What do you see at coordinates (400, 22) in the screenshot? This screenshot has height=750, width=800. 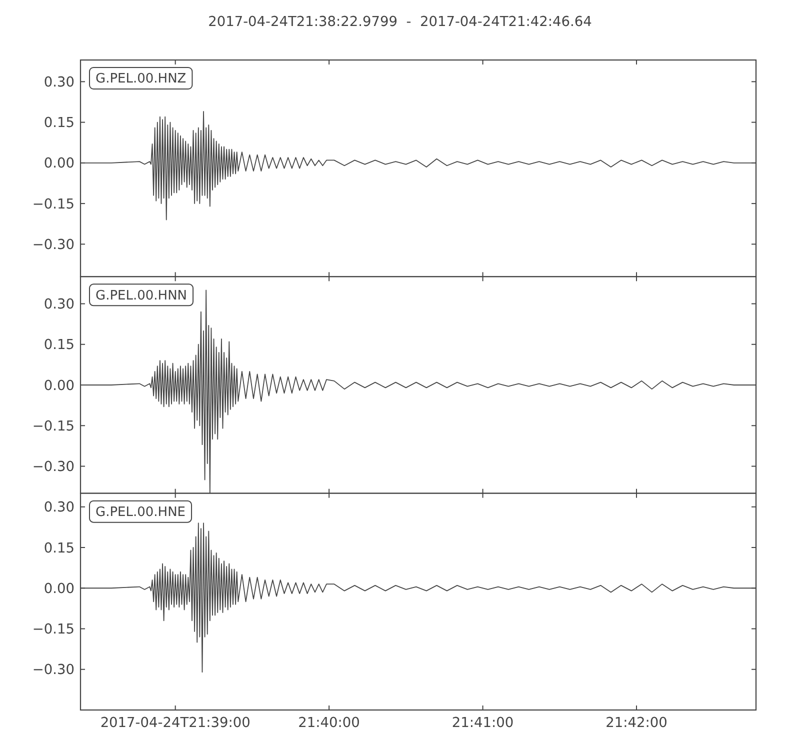 I see `chart-title: 2017-04-24T21:38:22.9799 - 2017-04-24T21:42:46.64` at bounding box center [400, 22].